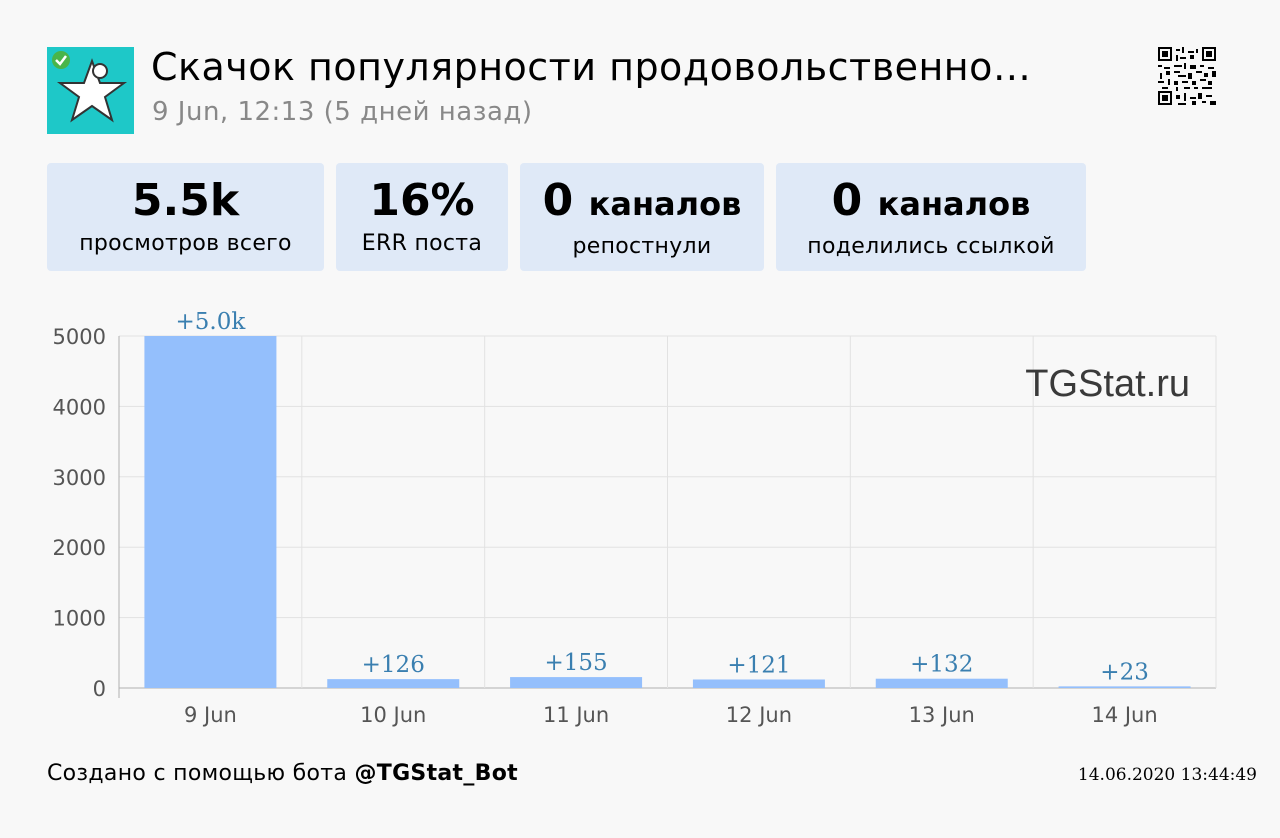 The height and width of the screenshot is (838, 1280). I want to click on stat-caption: ERR поста, so click(422, 243).